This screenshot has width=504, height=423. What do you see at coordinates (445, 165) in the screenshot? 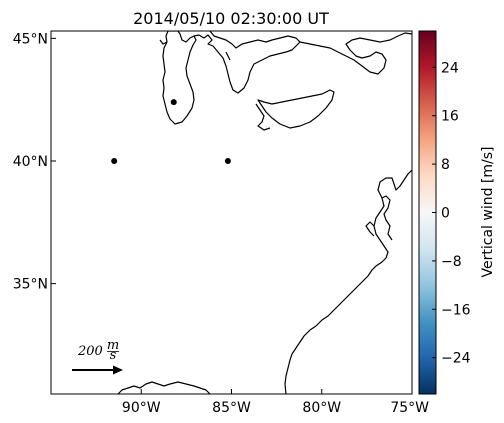
I see `colorbar-tick-label: 8` at bounding box center [445, 165].